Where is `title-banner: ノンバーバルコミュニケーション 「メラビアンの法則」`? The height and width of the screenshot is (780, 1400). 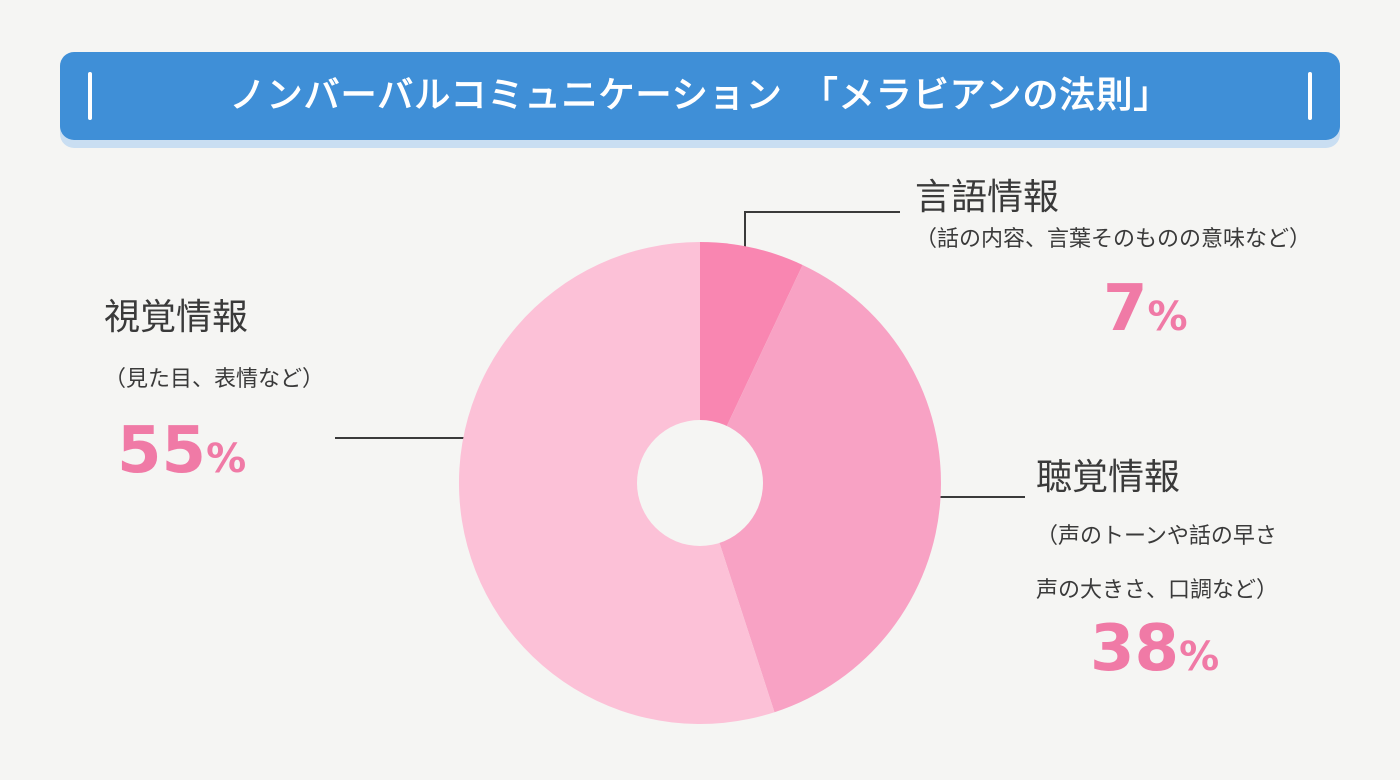
title-banner: ノンバーバルコミュニケーション 「メラビアンの法則」 is located at coordinates (700, 96).